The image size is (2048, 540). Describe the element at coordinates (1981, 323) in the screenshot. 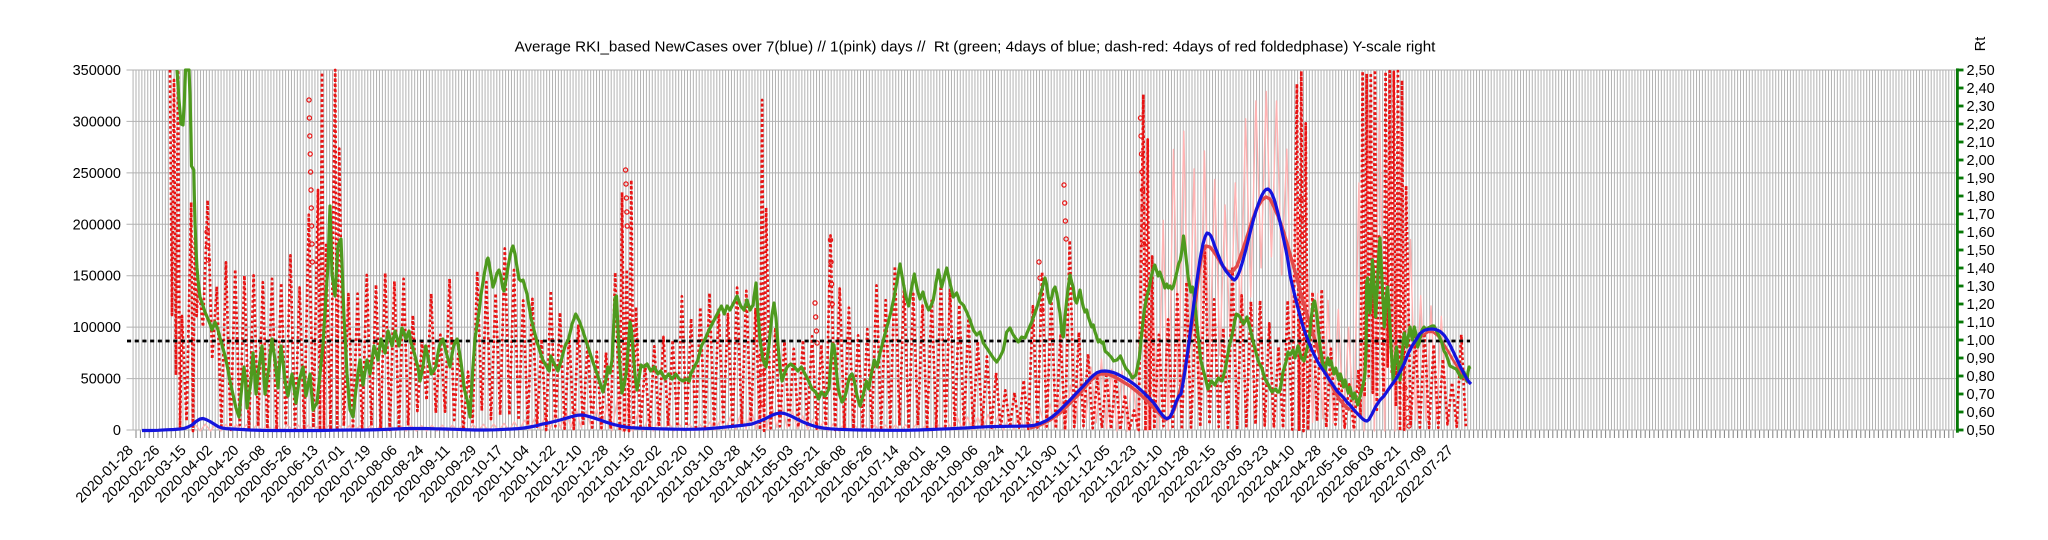

I see `svg-text: 1,10` at that location.